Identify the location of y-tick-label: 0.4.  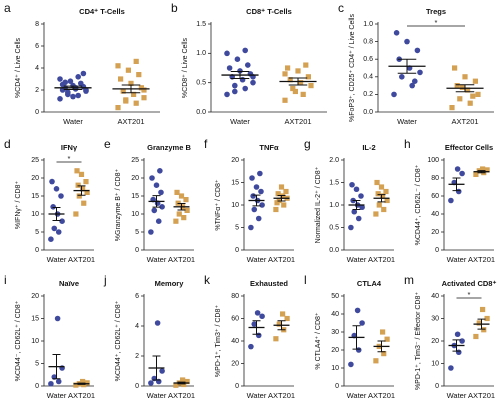
(368, 77).